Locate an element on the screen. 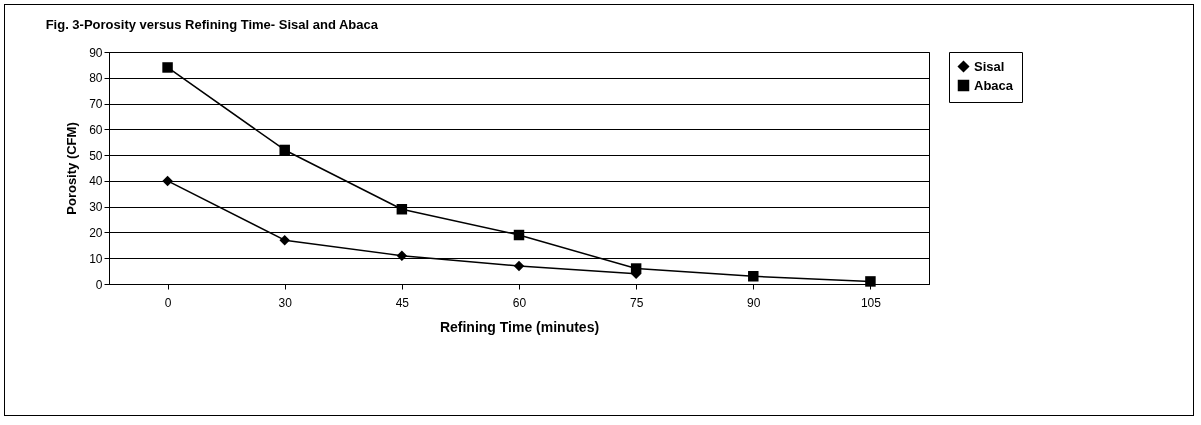 The width and height of the screenshot is (1201, 425). y-tick-label: 60 is located at coordinates (96, 129).